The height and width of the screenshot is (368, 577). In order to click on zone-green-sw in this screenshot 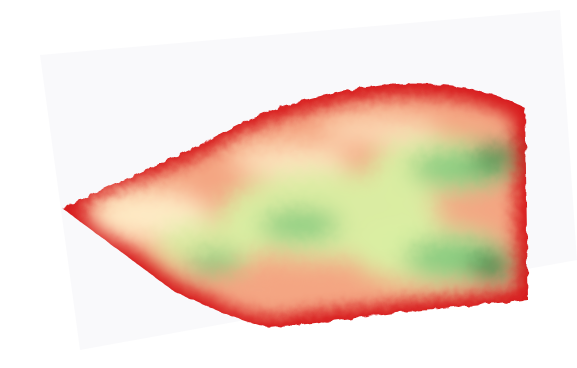, I will do `click(215, 262)`.